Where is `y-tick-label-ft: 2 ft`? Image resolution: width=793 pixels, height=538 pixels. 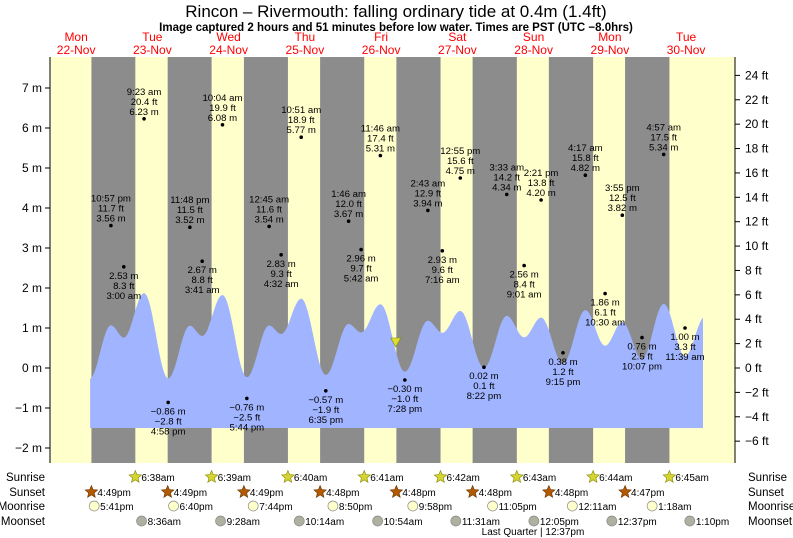
y-tick-label-ft: 2 ft is located at coordinates (753, 344).